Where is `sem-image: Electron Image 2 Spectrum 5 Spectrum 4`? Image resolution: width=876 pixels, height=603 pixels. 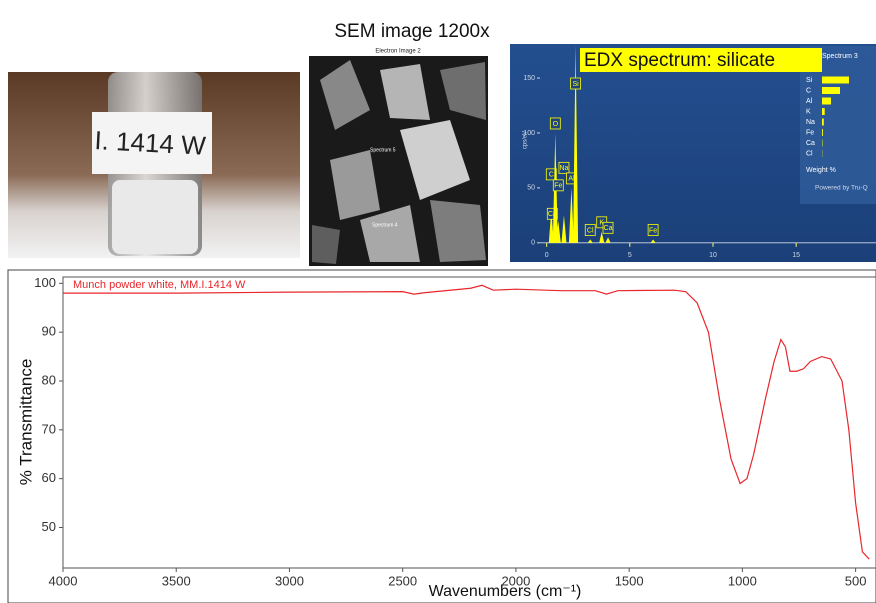 sem-image: Electron Image 2 Spectrum 5 Spectrum 4 is located at coordinates (398, 157).